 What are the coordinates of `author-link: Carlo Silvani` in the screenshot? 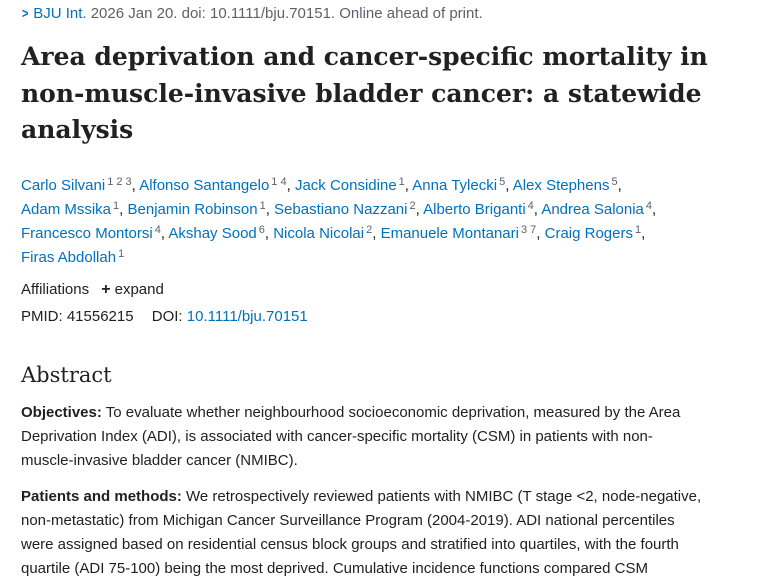 It's located at (63, 185).